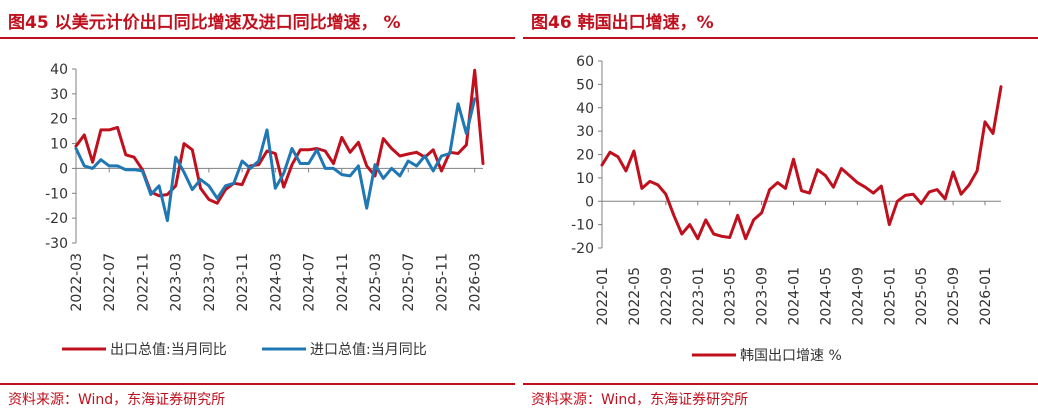 This screenshot has width=1038, height=420. What do you see at coordinates (257, 38) in the screenshot?
I see `left-title-rule` at bounding box center [257, 38].